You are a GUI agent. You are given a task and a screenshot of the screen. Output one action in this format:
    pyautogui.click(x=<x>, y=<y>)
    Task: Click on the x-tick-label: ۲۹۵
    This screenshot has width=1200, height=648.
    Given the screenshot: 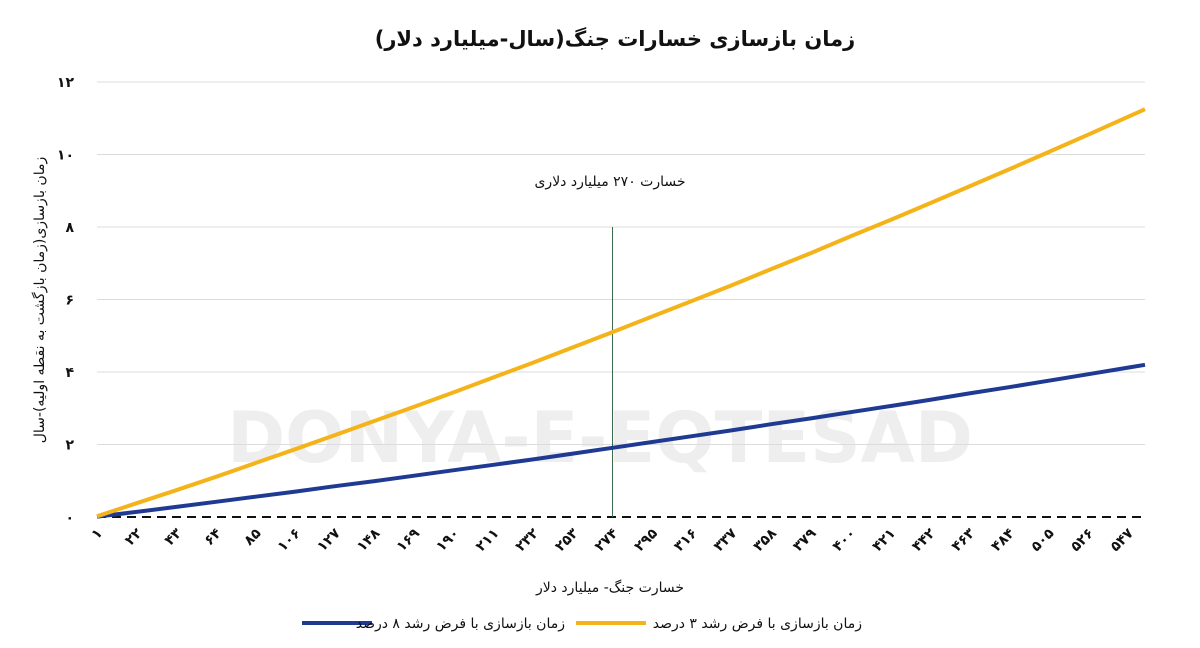 What is the action you would take?
    pyautogui.click(x=647, y=540)
    